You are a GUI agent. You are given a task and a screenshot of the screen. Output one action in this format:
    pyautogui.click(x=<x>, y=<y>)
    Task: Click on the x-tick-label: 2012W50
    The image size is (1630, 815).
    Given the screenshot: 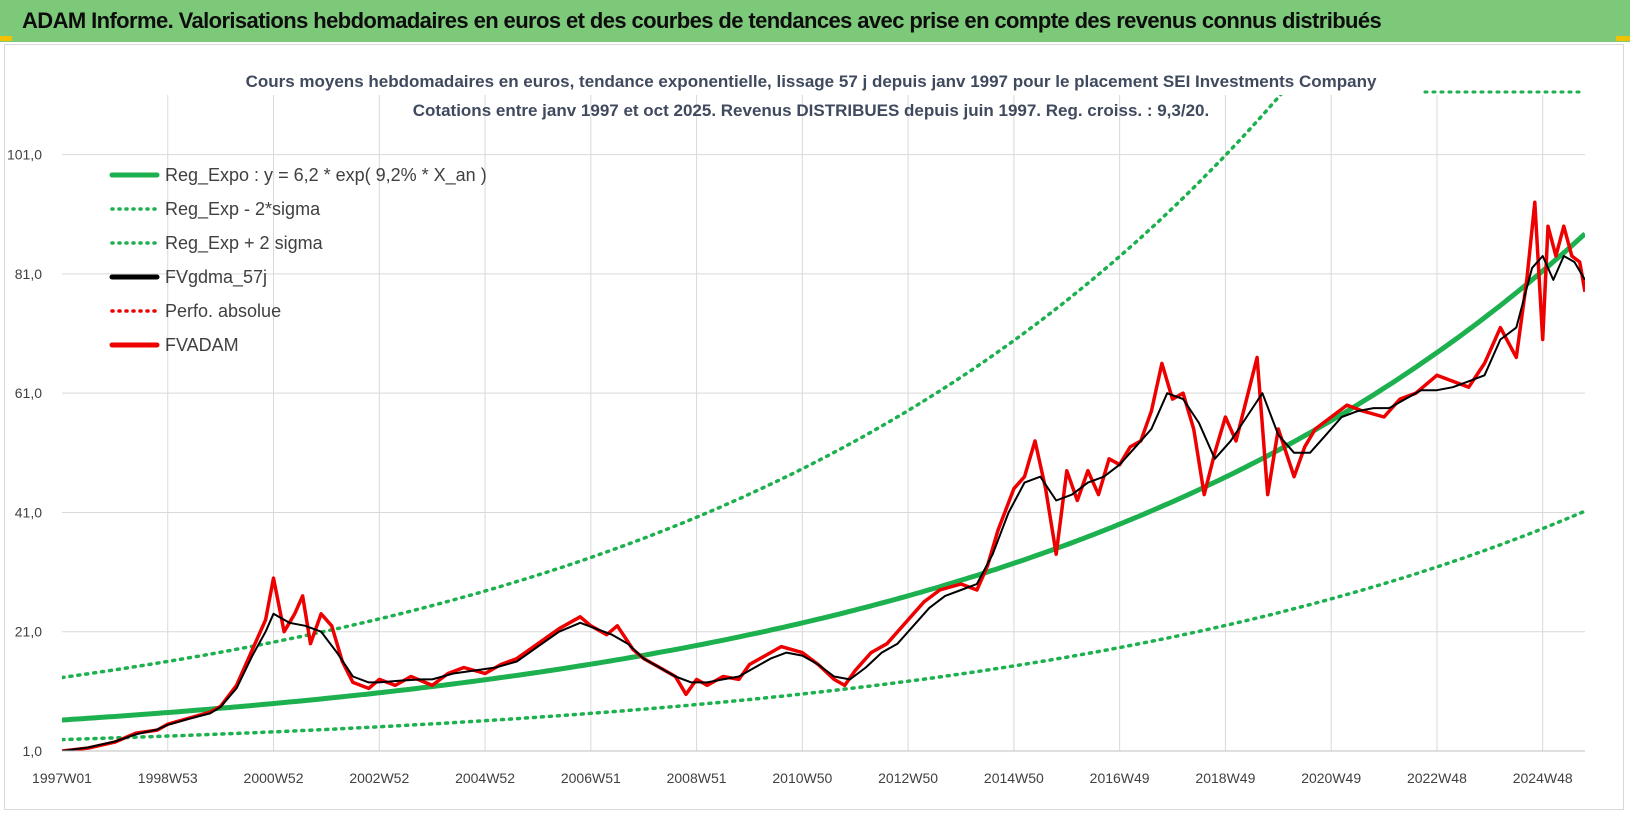 What is the action you would take?
    pyautogui.click(x=908, y=778)
    